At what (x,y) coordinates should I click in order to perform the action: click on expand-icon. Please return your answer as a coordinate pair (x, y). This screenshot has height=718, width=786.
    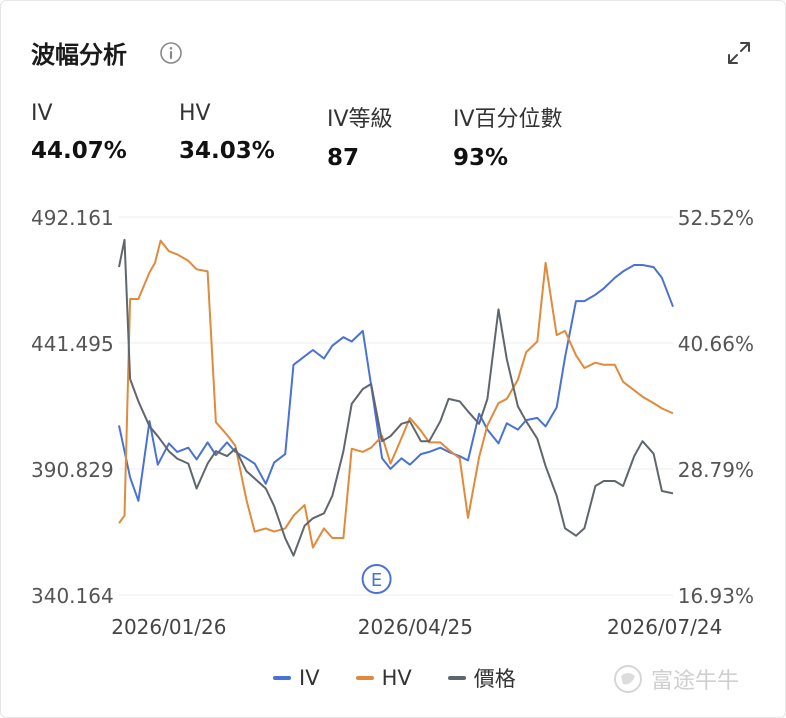
    Looking at the image, I should click on (739, 53).